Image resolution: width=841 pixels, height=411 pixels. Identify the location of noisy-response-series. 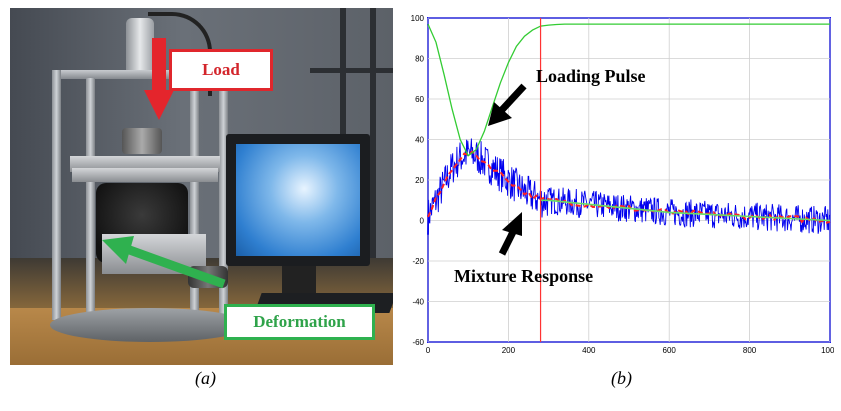
(629, 186).